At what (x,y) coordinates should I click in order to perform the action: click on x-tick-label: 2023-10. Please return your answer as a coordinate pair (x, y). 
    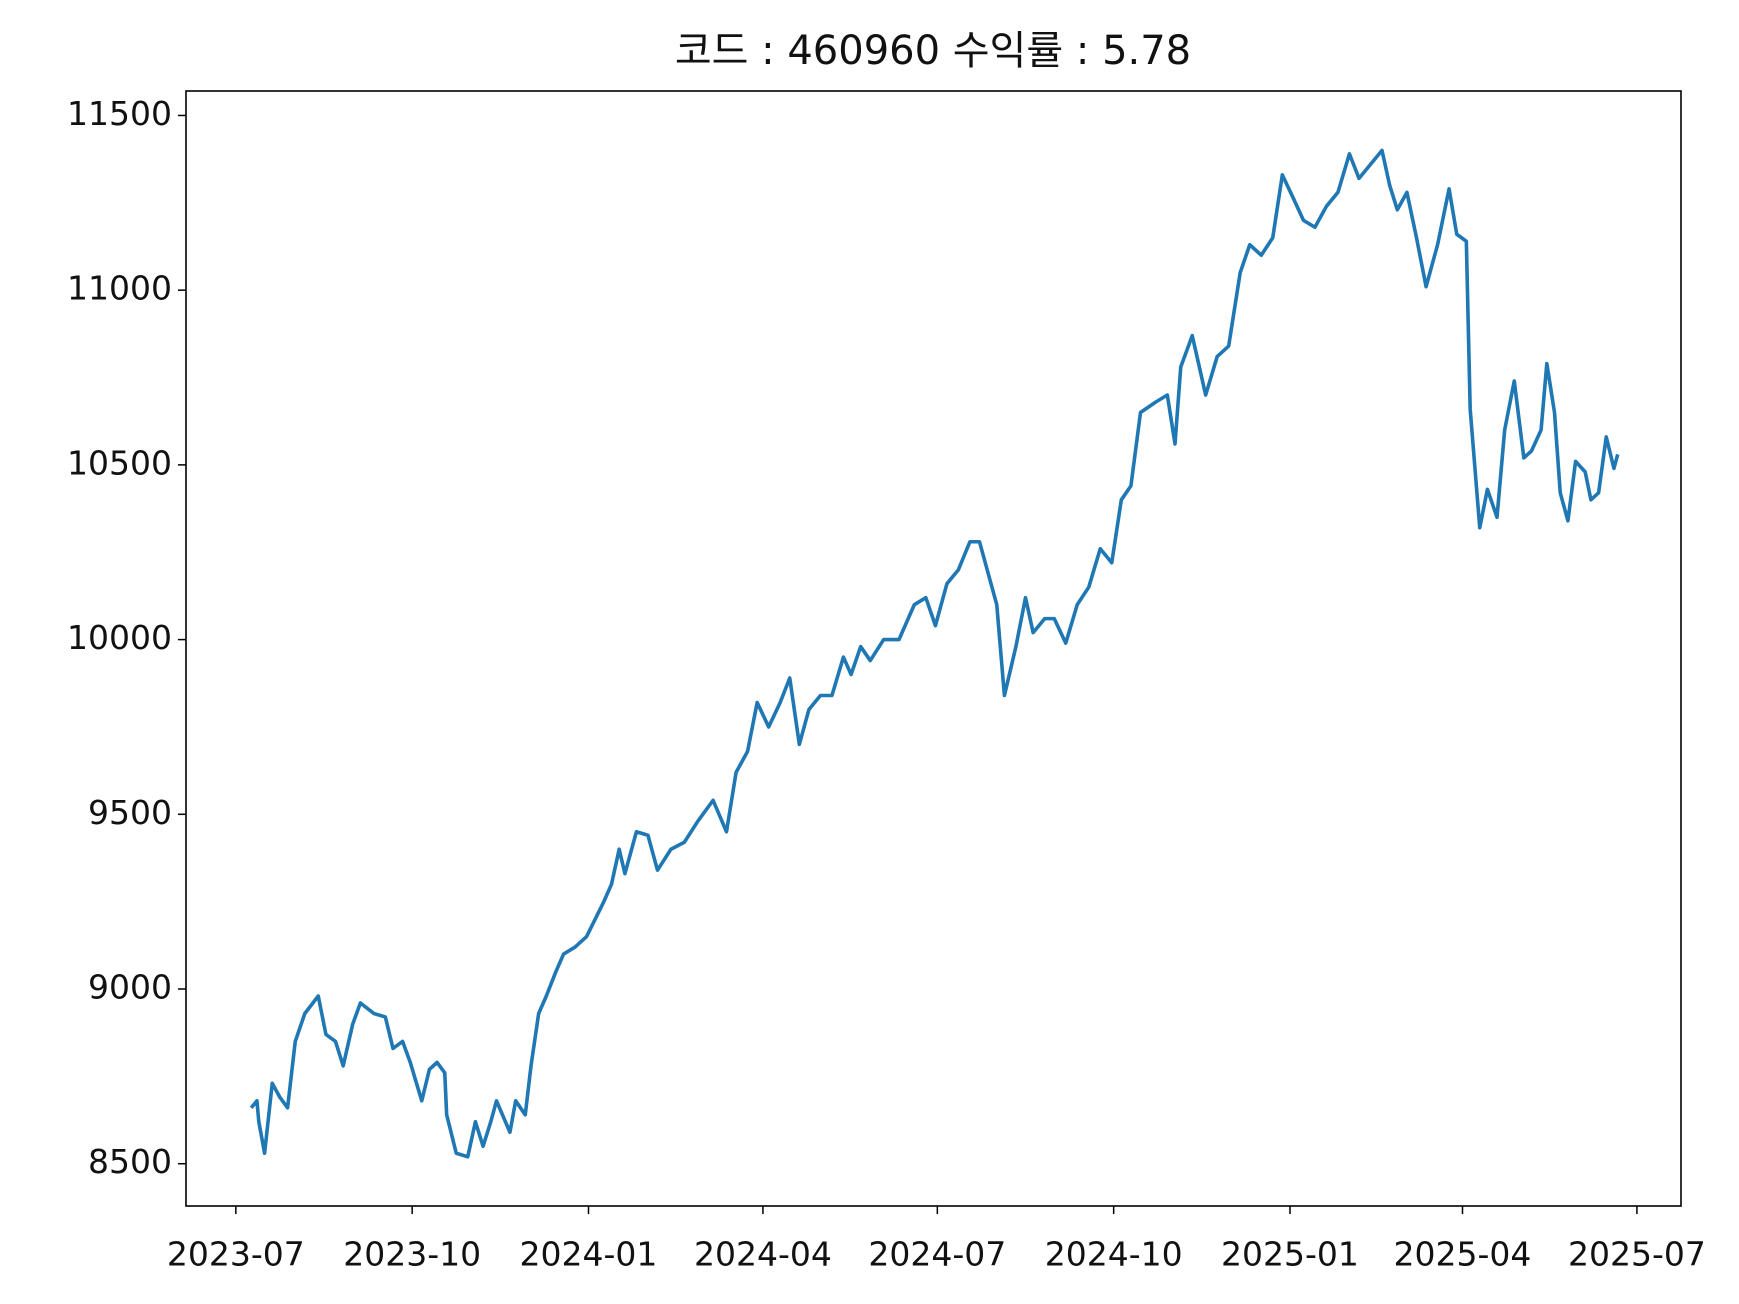
    Looking at the image, I should click on (412, 1254).